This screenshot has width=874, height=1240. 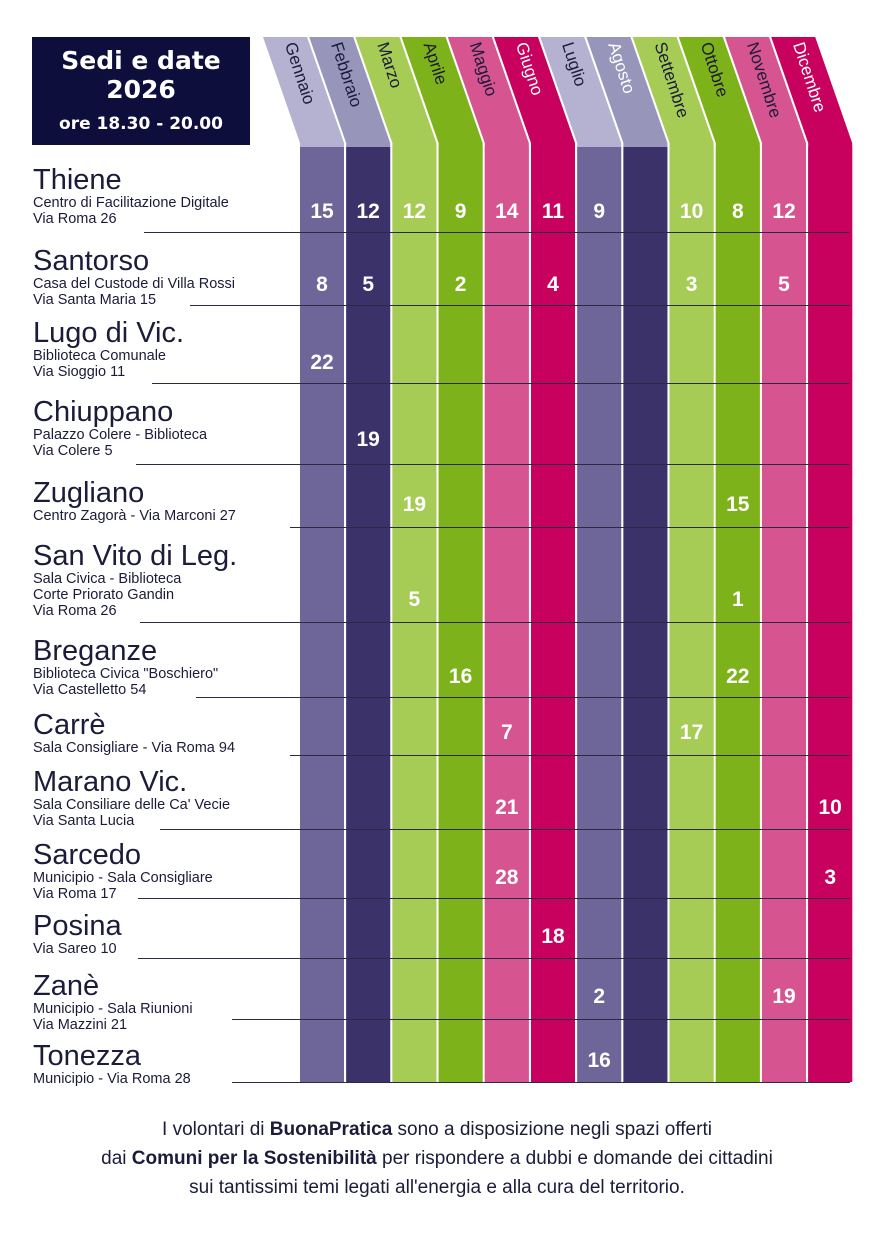 I want to click on location-address-line: Biblioteca Civica "Boschiero", so click(x=126, y=674).